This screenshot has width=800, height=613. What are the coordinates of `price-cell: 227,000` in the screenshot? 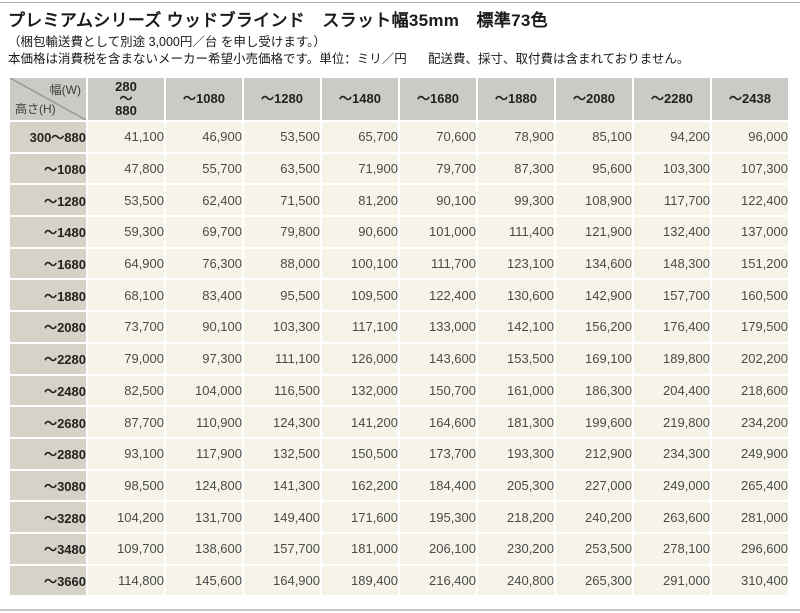 It's located at (594, 485).